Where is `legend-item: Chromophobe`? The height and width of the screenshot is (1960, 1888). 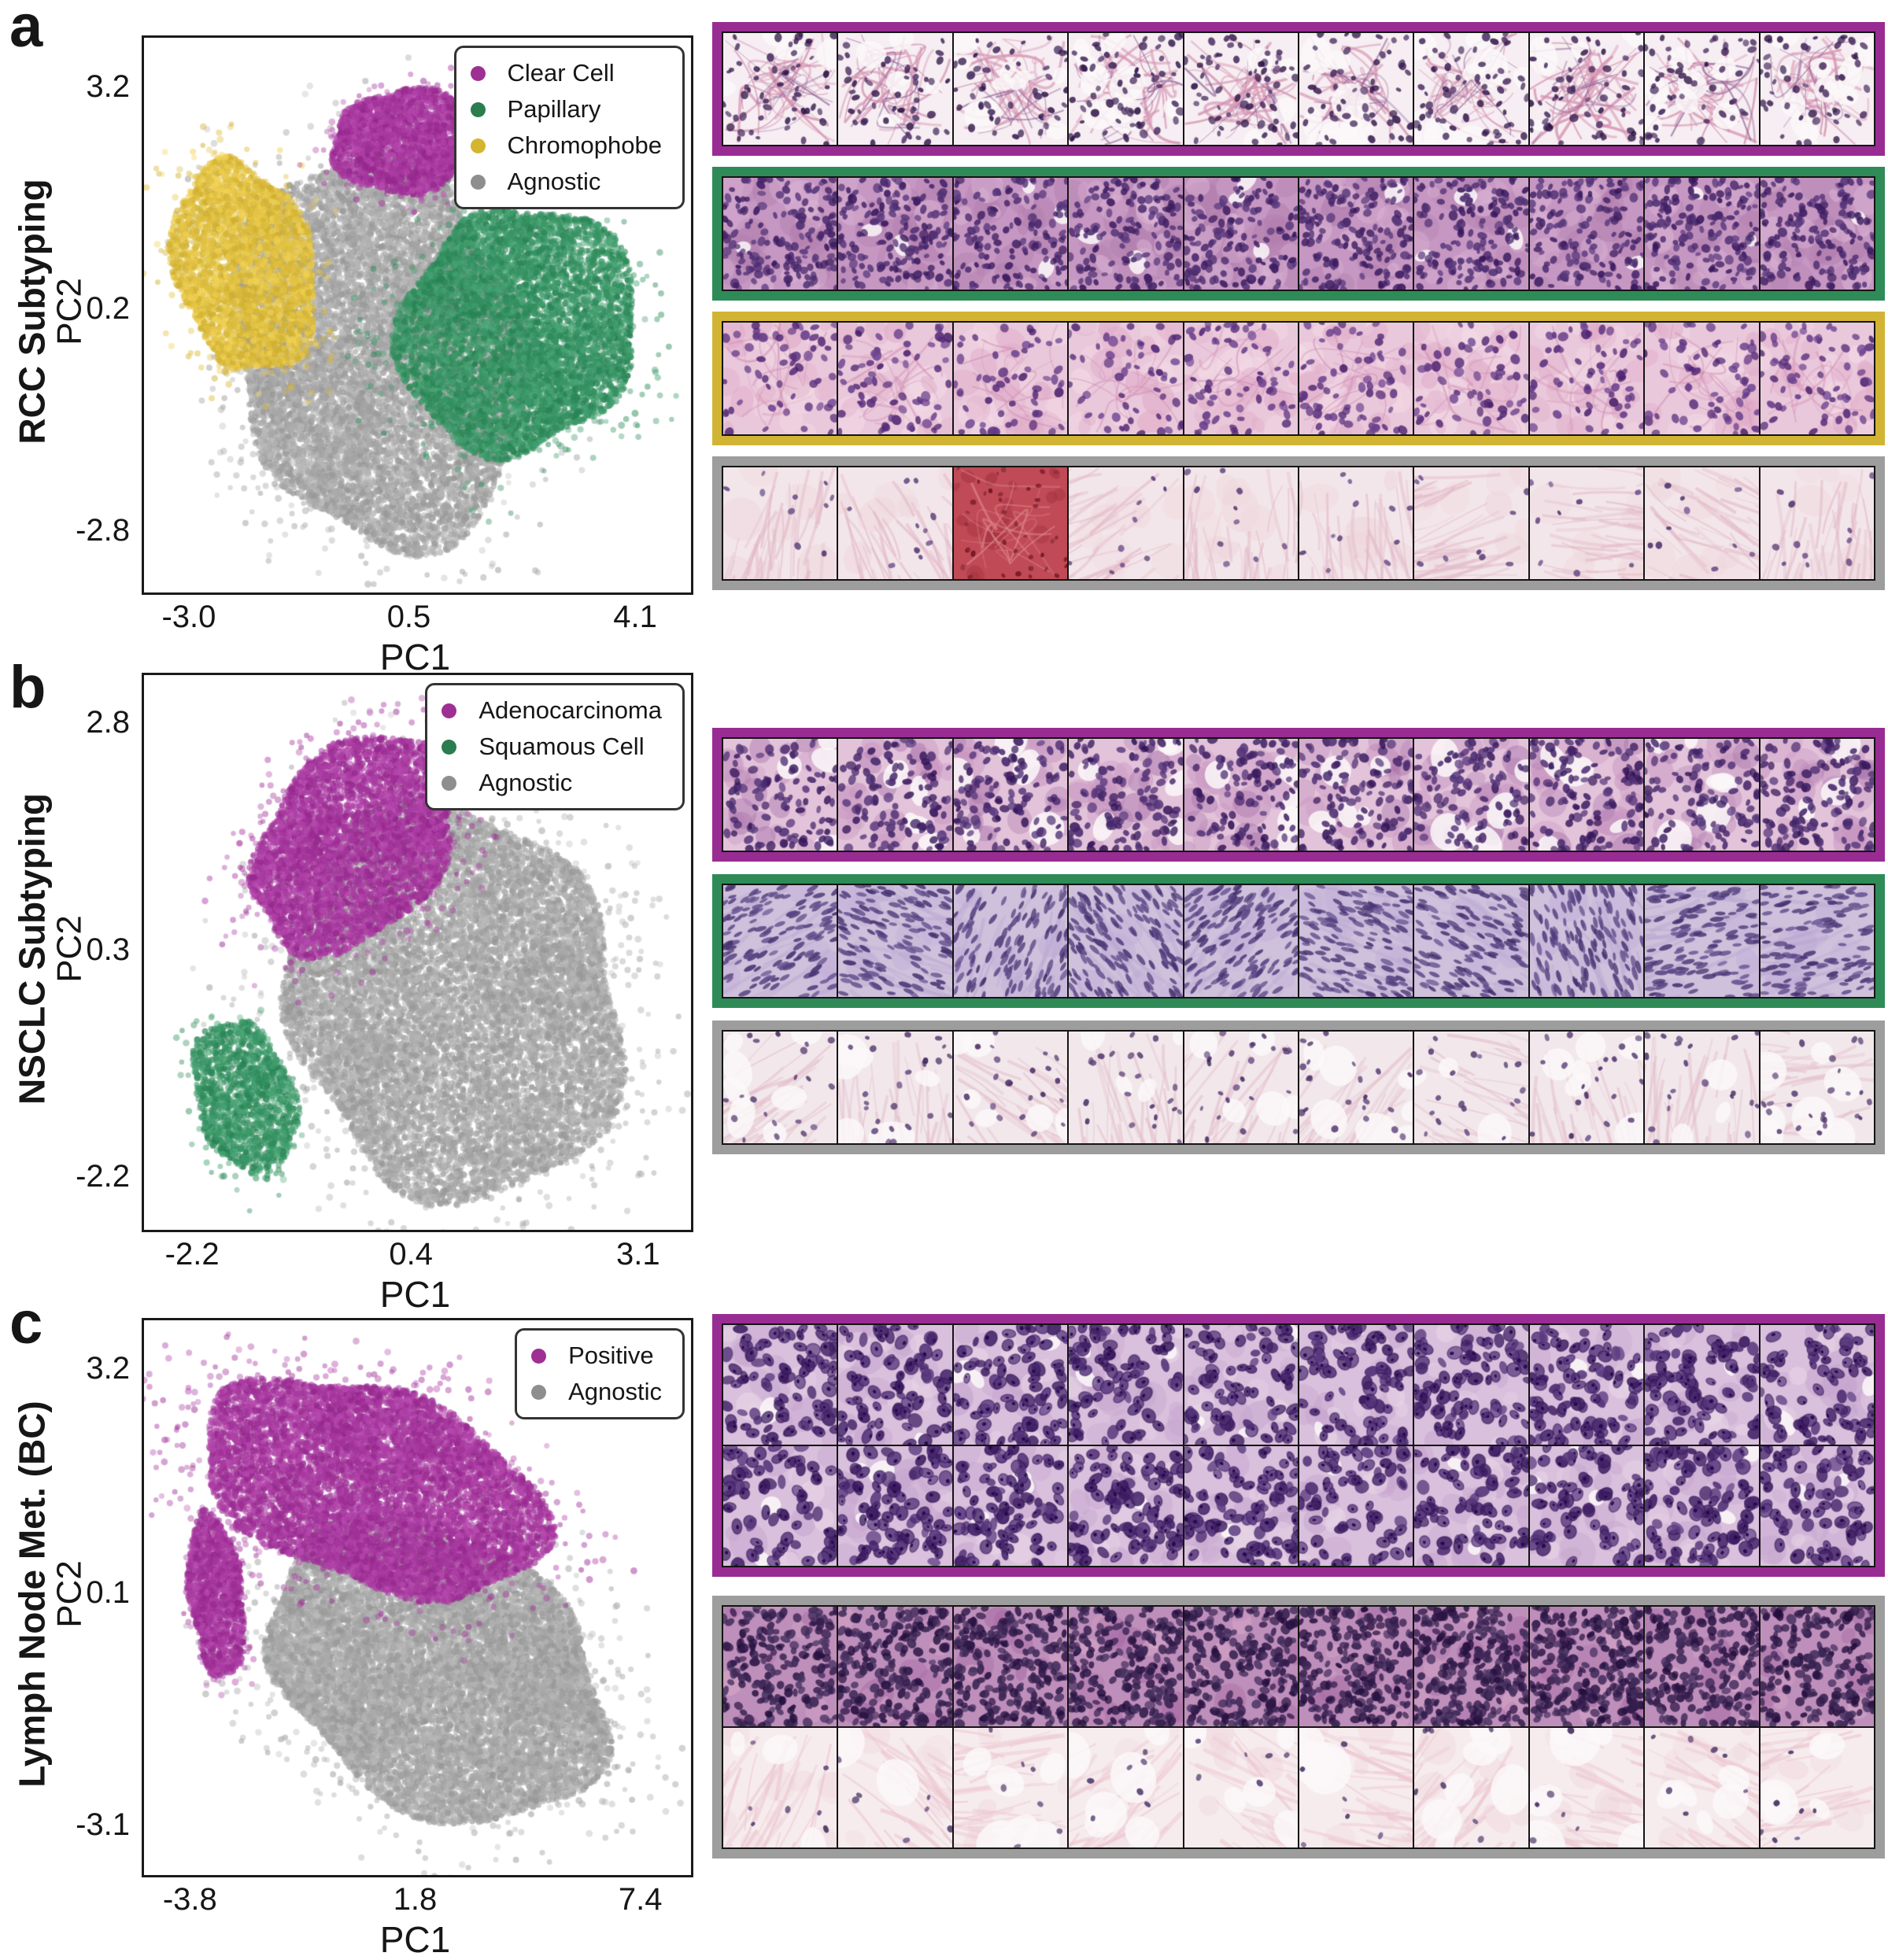
legend-item: Chromophobe is located at coordinates (566, 145).